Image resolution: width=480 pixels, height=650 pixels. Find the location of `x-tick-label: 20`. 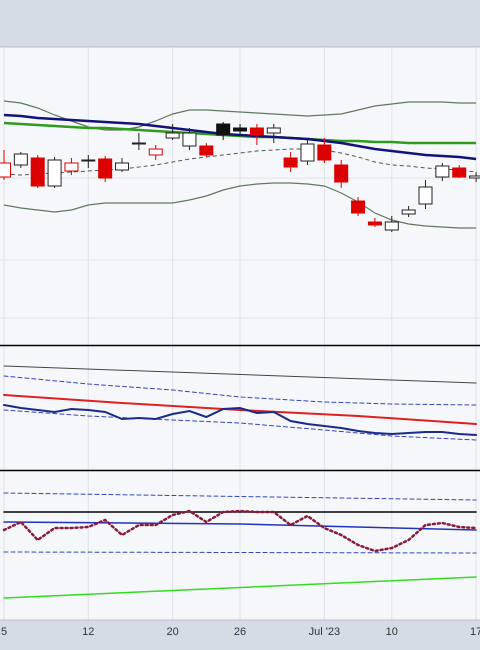

x-tick-label: 20 is located at coordinates (172, 632).